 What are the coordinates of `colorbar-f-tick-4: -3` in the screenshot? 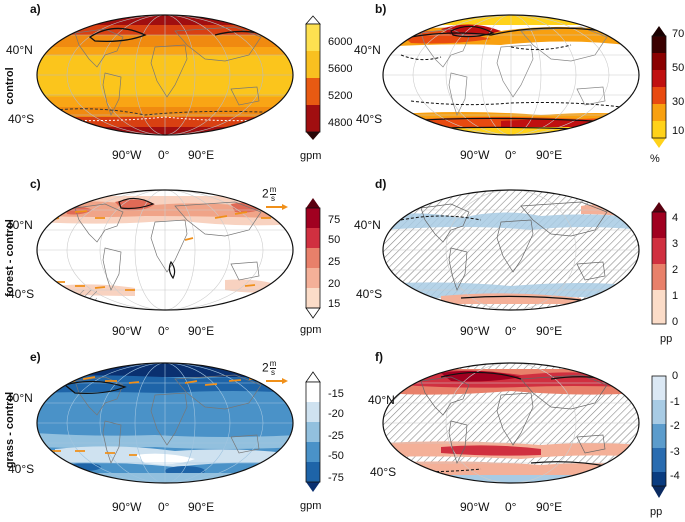 It's located at (675, 452).